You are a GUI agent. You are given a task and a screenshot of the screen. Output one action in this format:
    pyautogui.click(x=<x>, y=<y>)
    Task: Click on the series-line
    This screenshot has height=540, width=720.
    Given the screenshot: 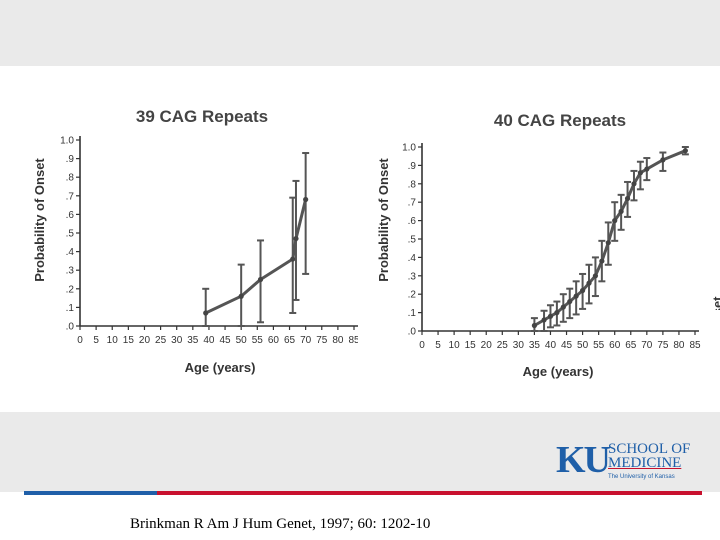 What is the action you would take?
    pyautogui.click(x=609, y=238)
    